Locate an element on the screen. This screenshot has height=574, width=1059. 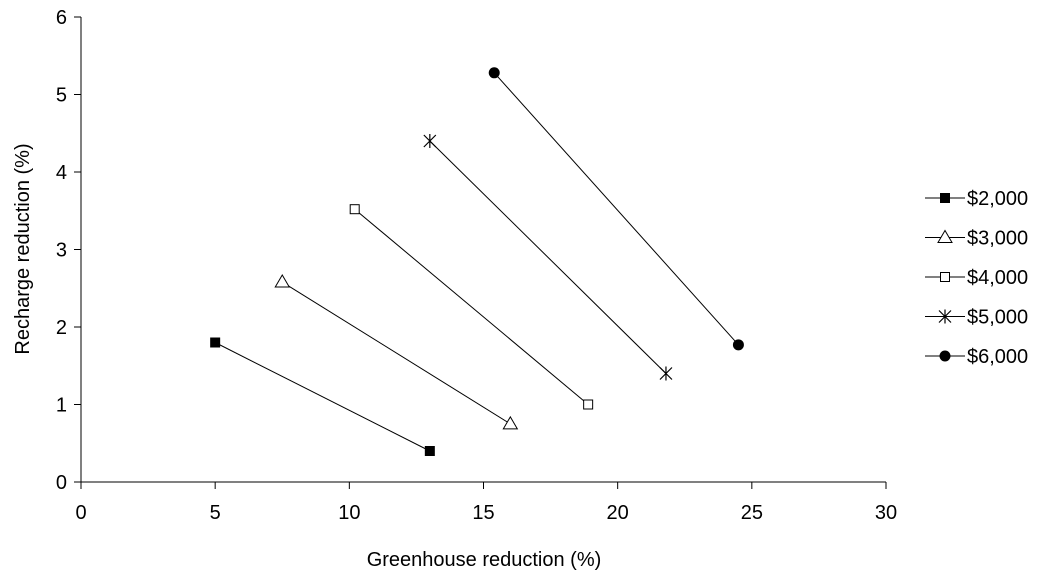
legend-item: $5,000 is located at coordinates (976, 318).